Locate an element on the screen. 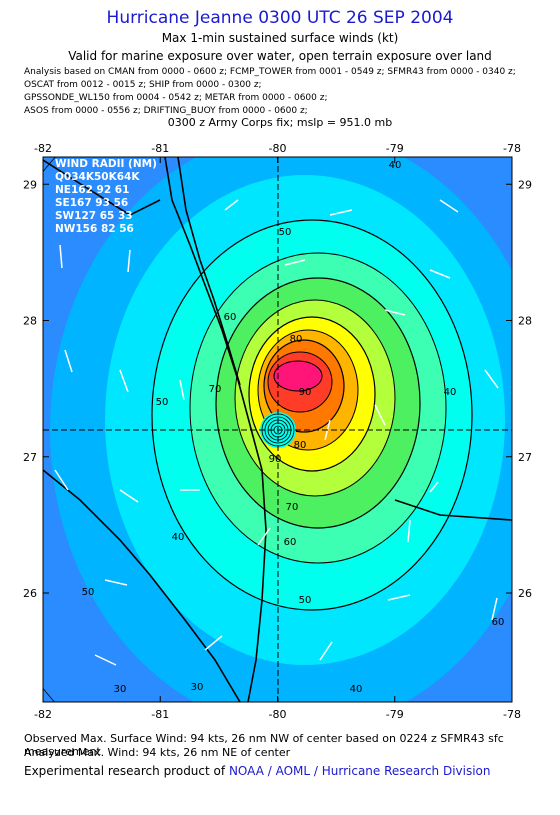 The image size is (560, 815). subtitle: Max 1-min sustained surface winds (kt) is located at coordinates (280, 38).